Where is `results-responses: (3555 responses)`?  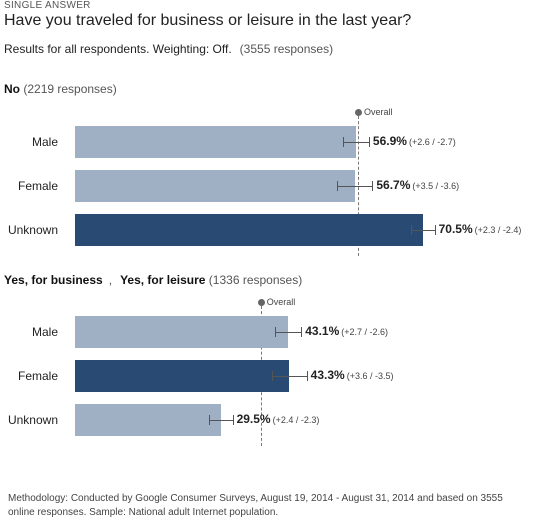
results-responses: (3555 responses) is located at coordinates (286, 49).